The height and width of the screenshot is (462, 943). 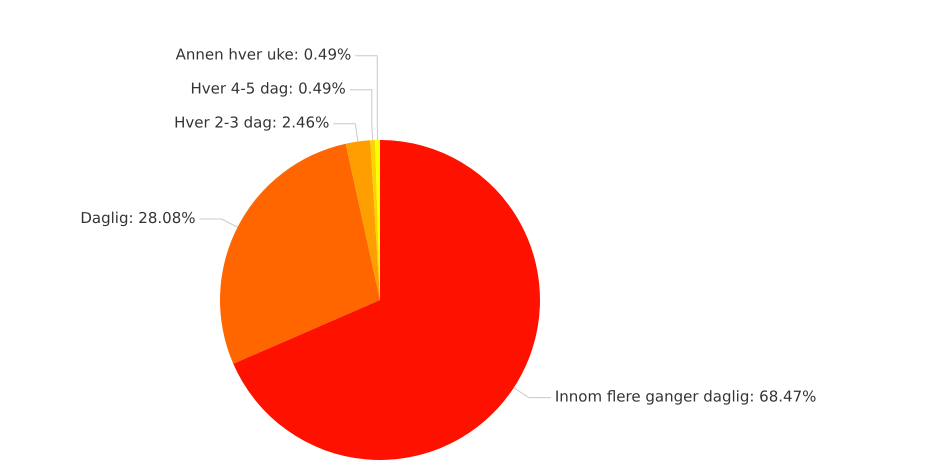 I want to click on slice-label: Daglig: 28.08%, so click(x=138, y=217).